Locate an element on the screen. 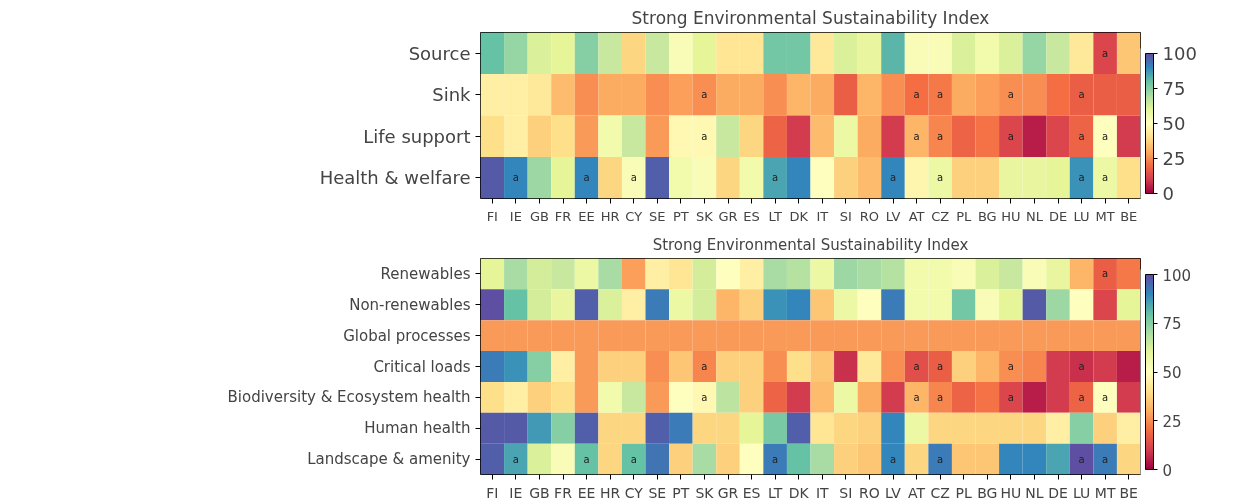 This screenshot has width=1252, height=504. x-tick-label: CY is located at coordinates (634, 492).